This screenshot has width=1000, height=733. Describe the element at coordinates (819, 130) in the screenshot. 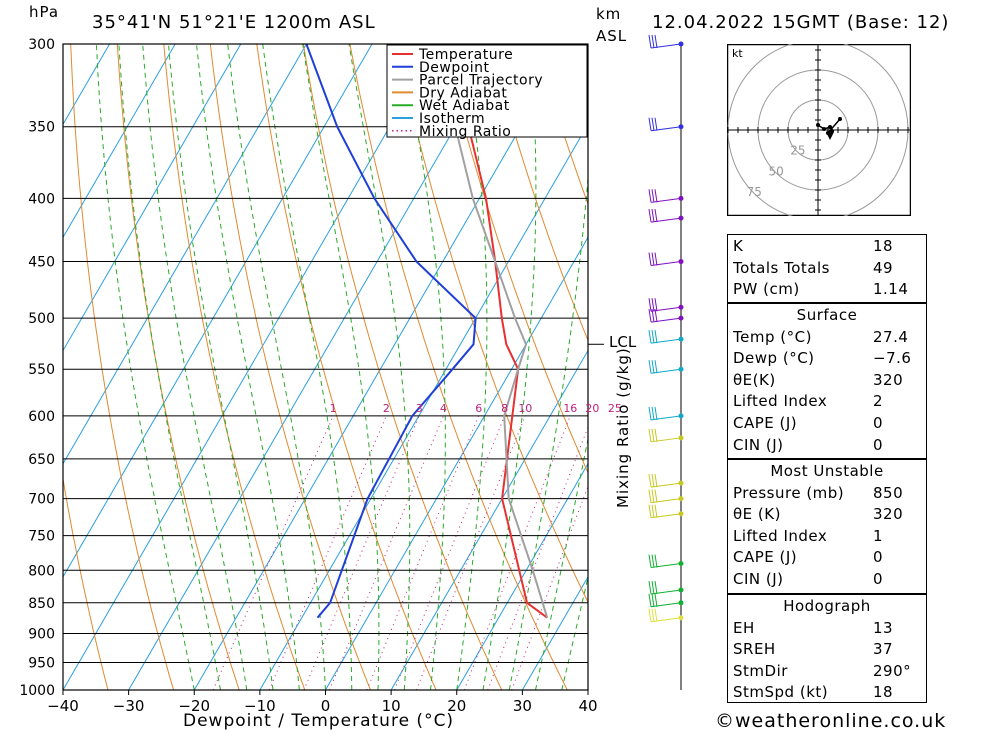

I see `hodograph-chart: 25 50 75 kt` at that location.